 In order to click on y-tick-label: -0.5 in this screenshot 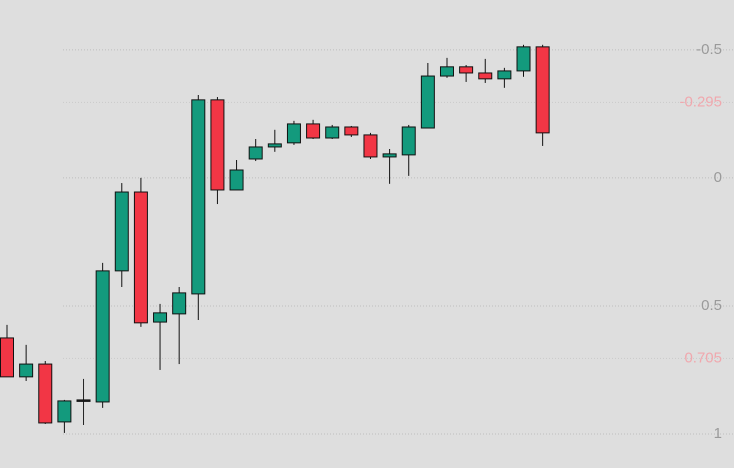, I will do `click(709, 49)`.